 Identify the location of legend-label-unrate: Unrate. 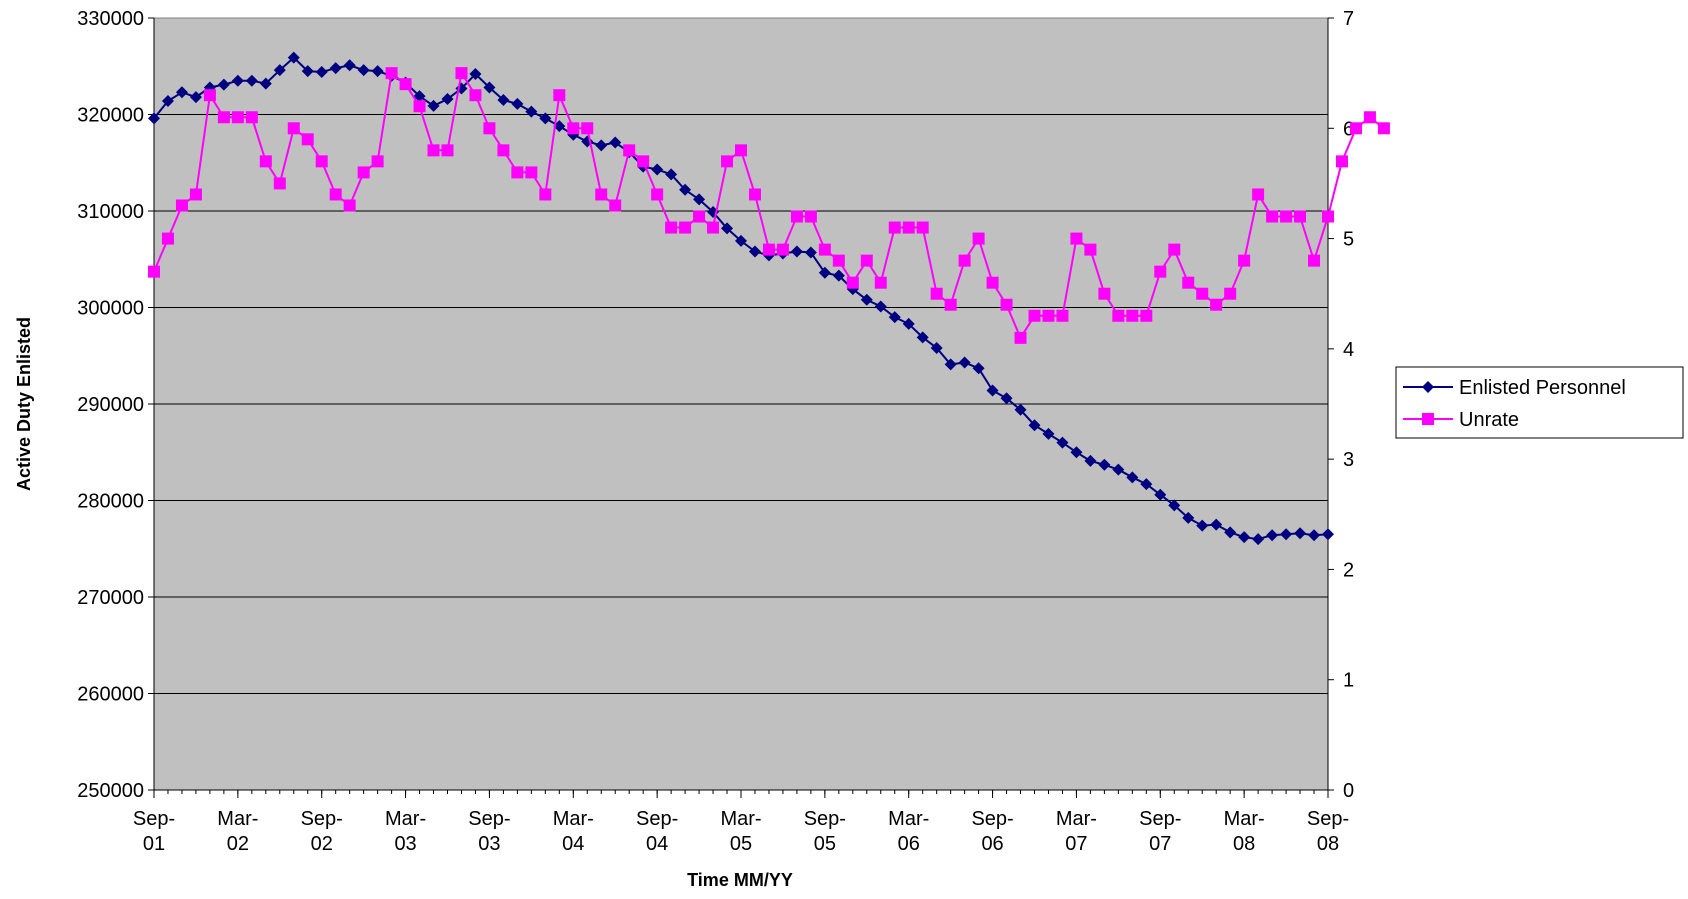
(1489, 420).